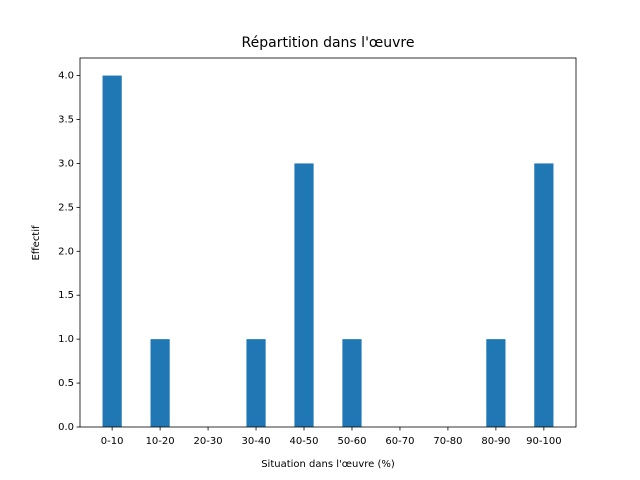  Describe the element at coordinates (328, 43) in the screenshot. I see `chart-title: Répartition dans l'œuvre` at that location.